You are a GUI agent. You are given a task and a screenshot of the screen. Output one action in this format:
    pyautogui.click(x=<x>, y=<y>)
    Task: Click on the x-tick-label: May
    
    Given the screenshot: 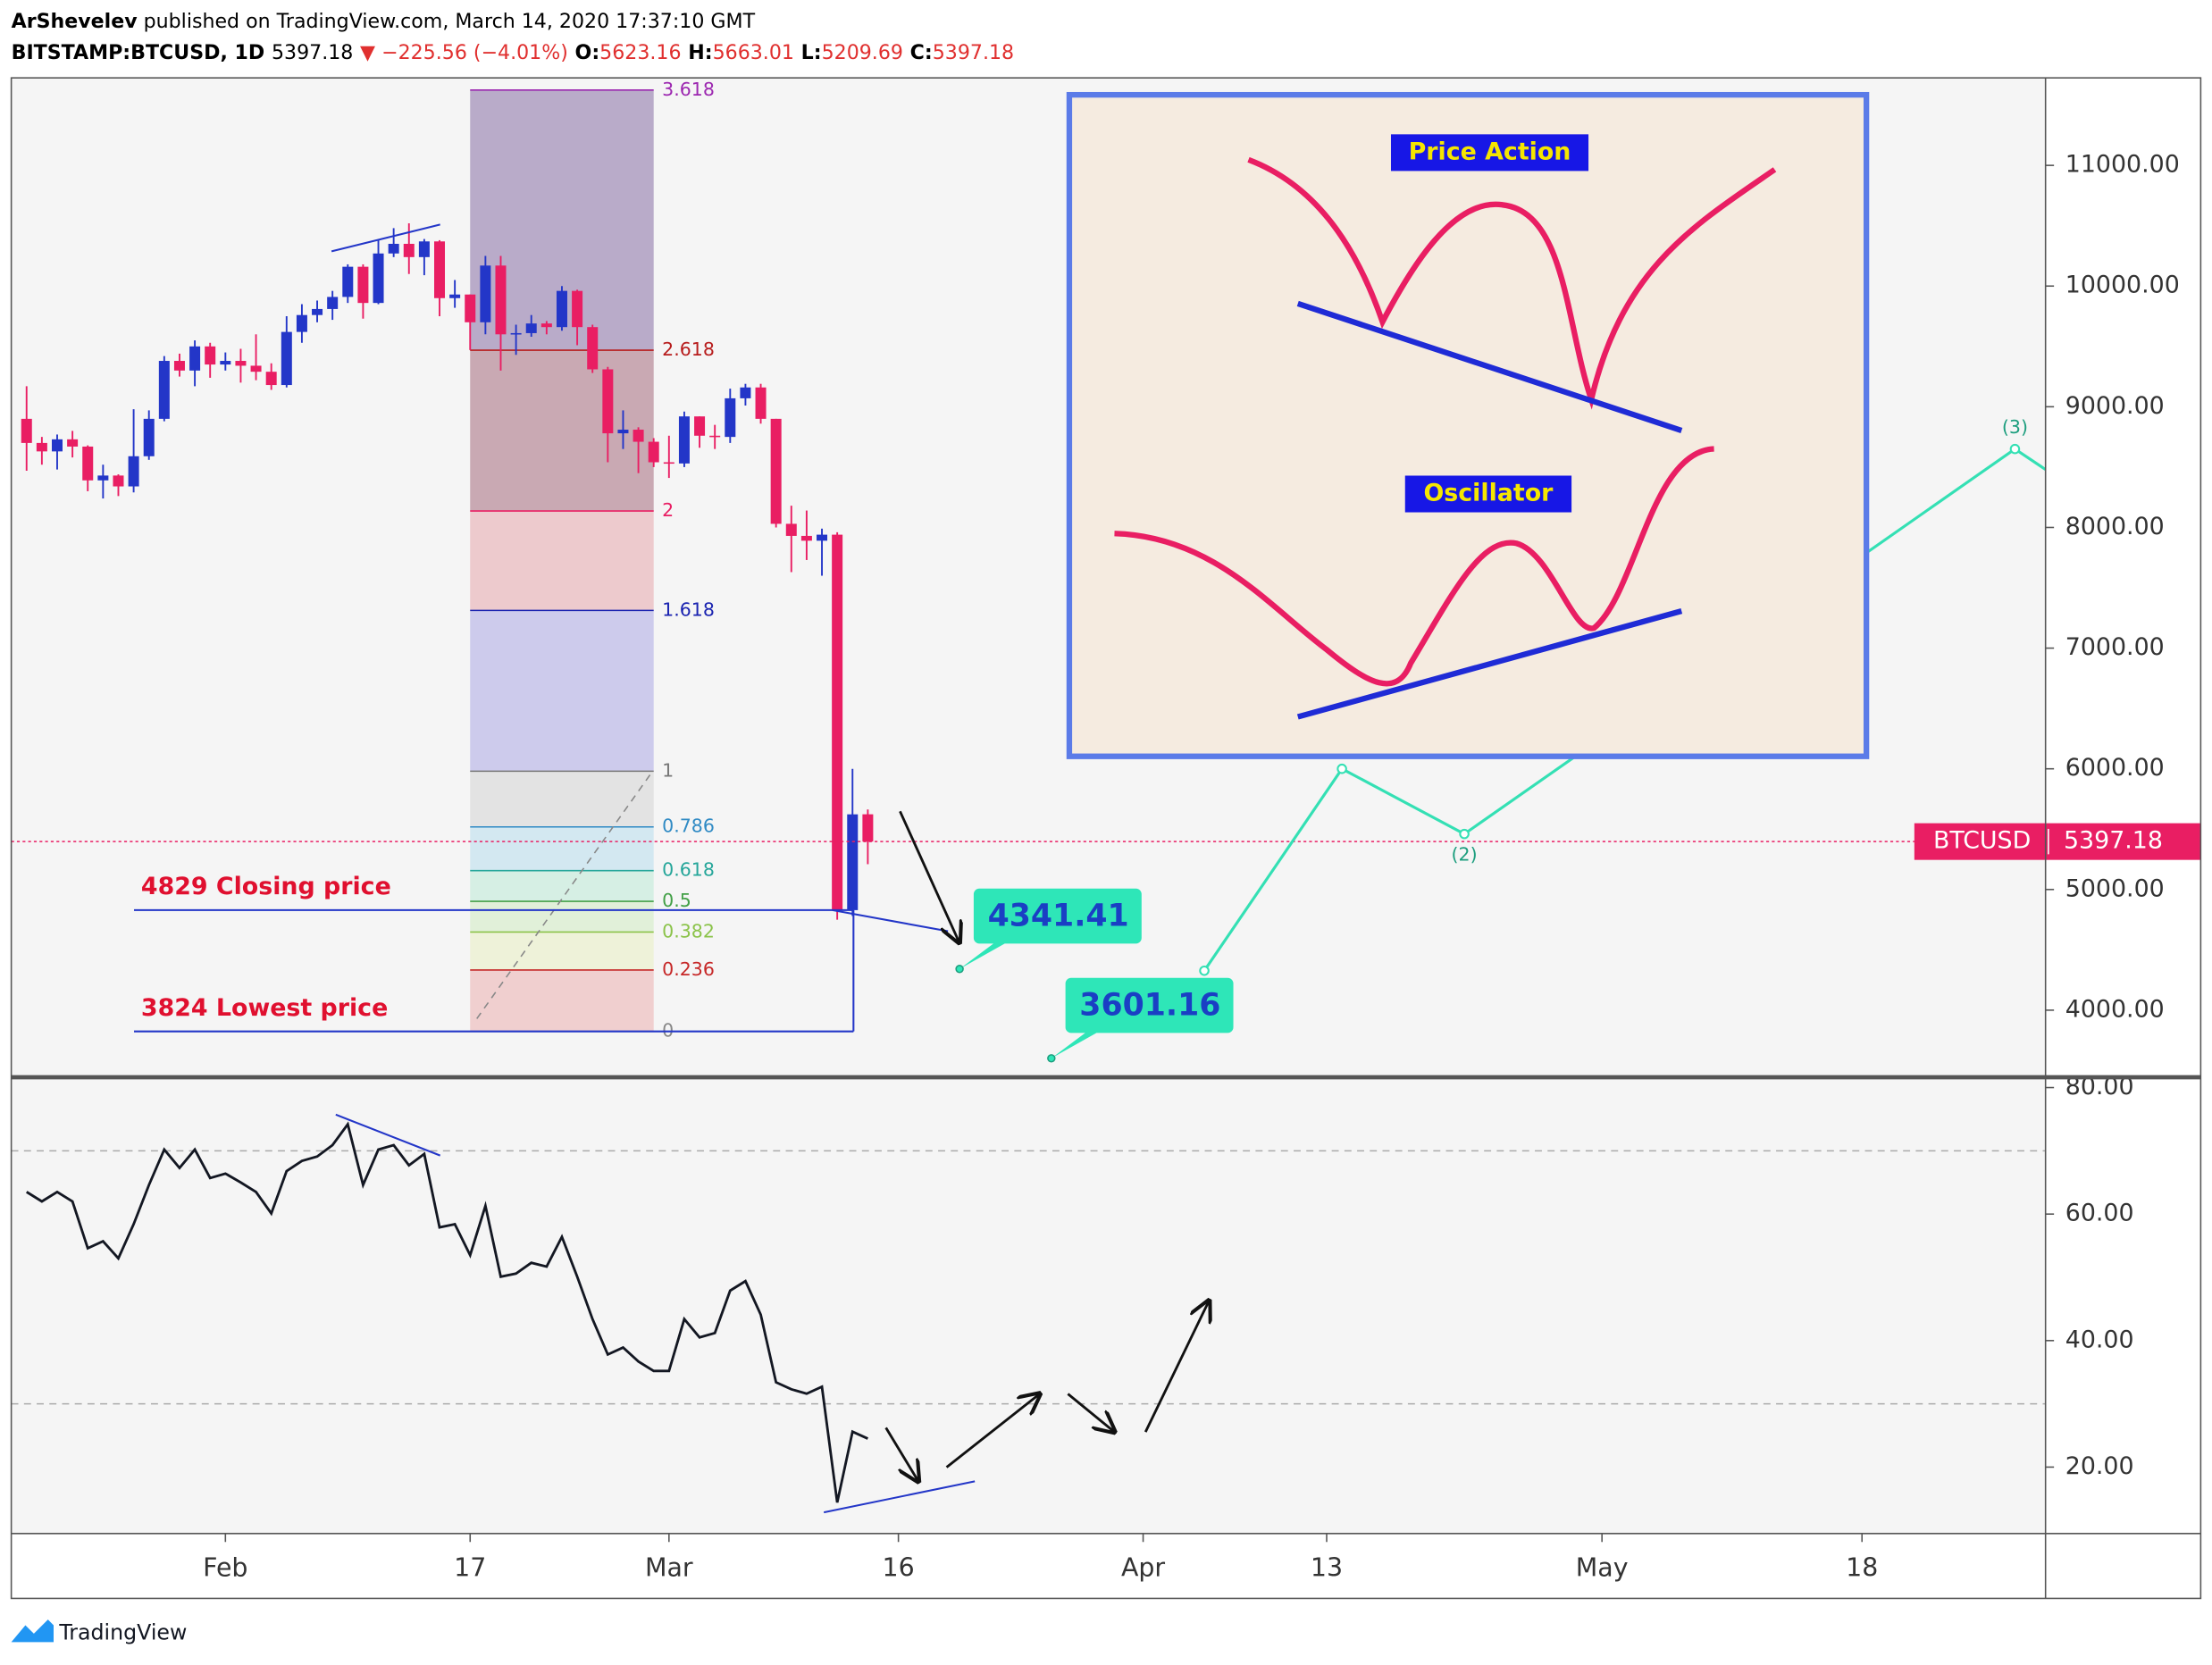 What is the action you would take?
    pyautogui.click(x=1603, y=1567)
    